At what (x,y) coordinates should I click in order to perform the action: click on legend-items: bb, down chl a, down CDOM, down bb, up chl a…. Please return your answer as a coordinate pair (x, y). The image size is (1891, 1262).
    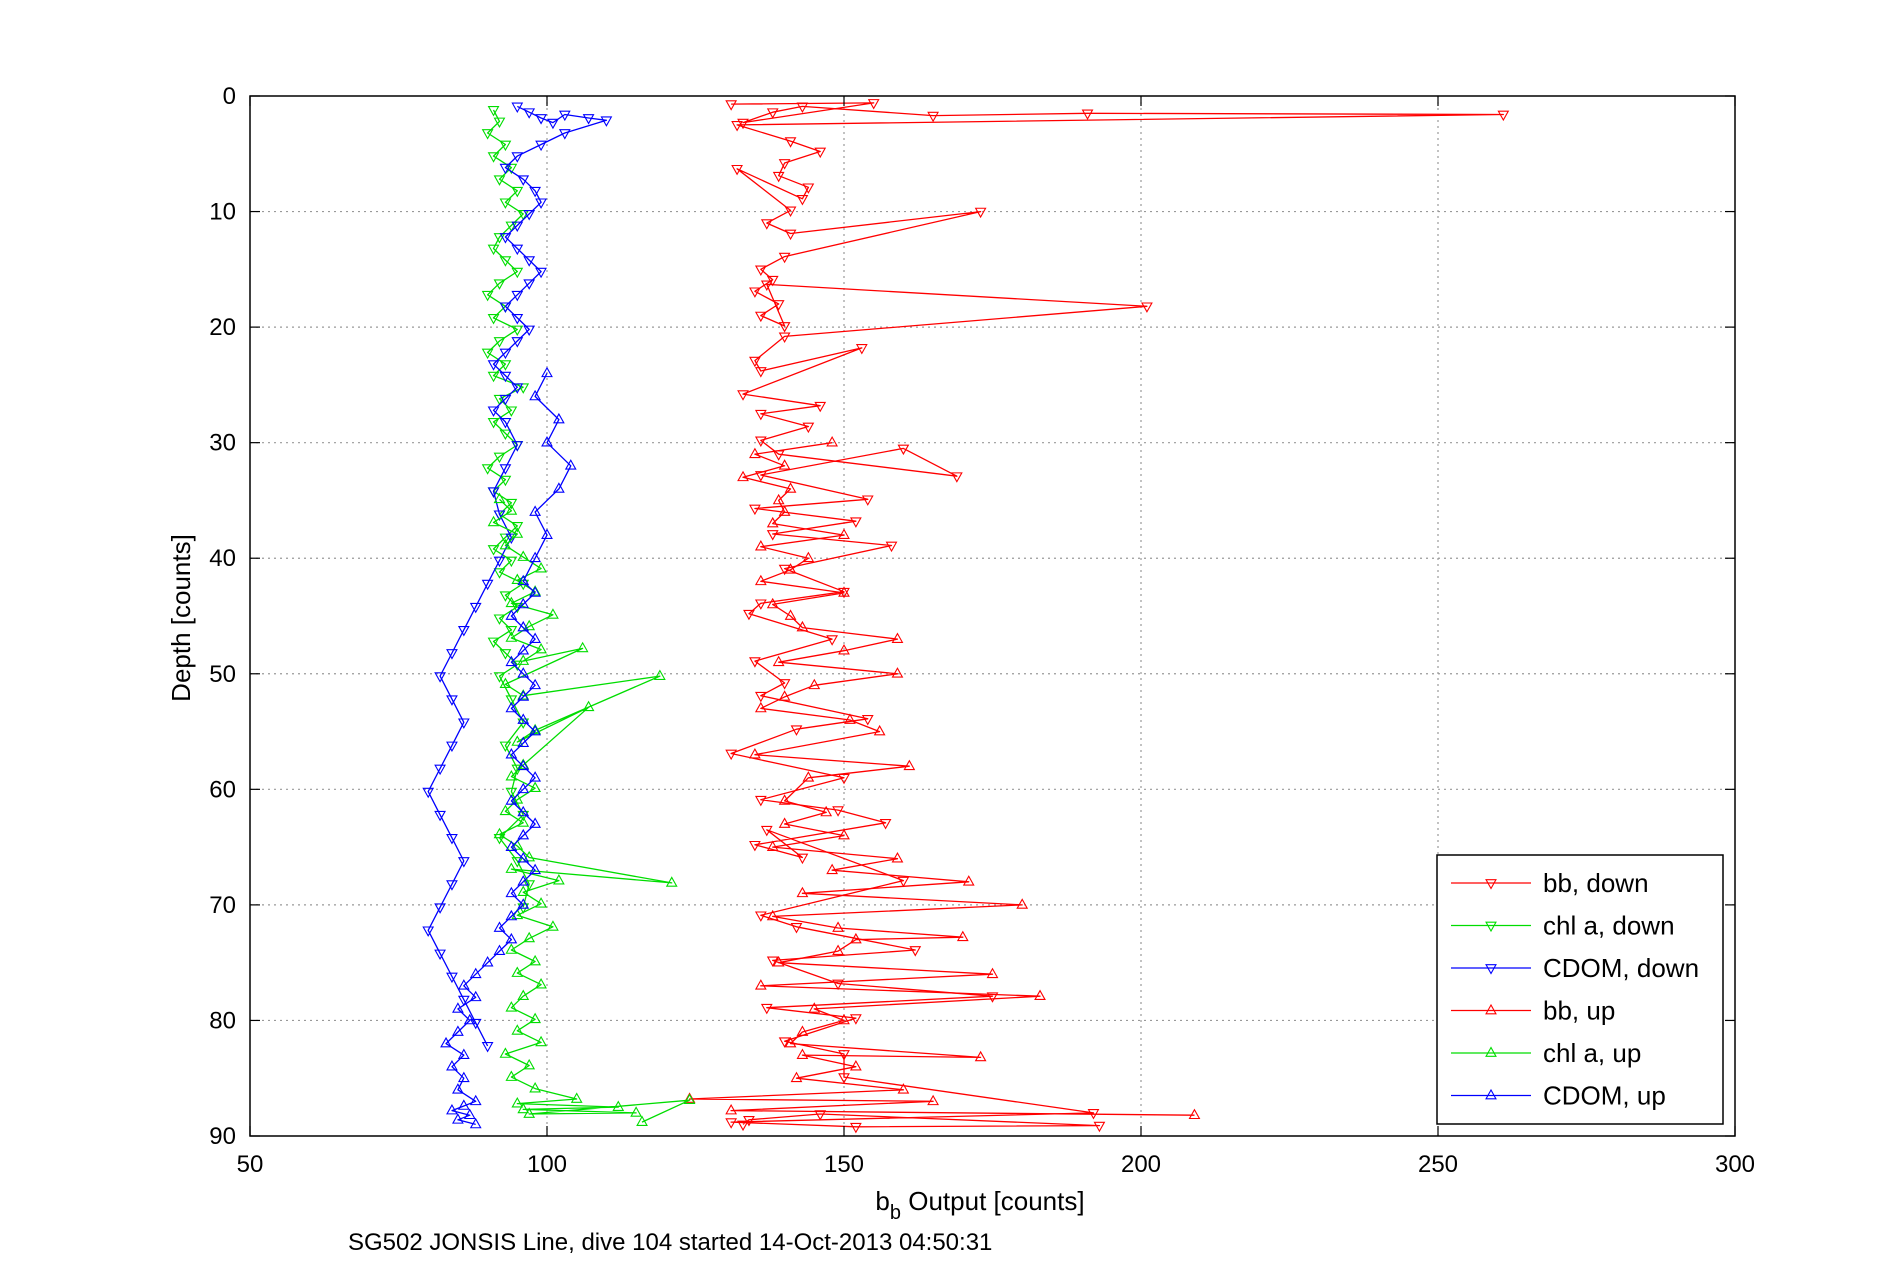
    Looking at the image, I should click on (1575, 989).